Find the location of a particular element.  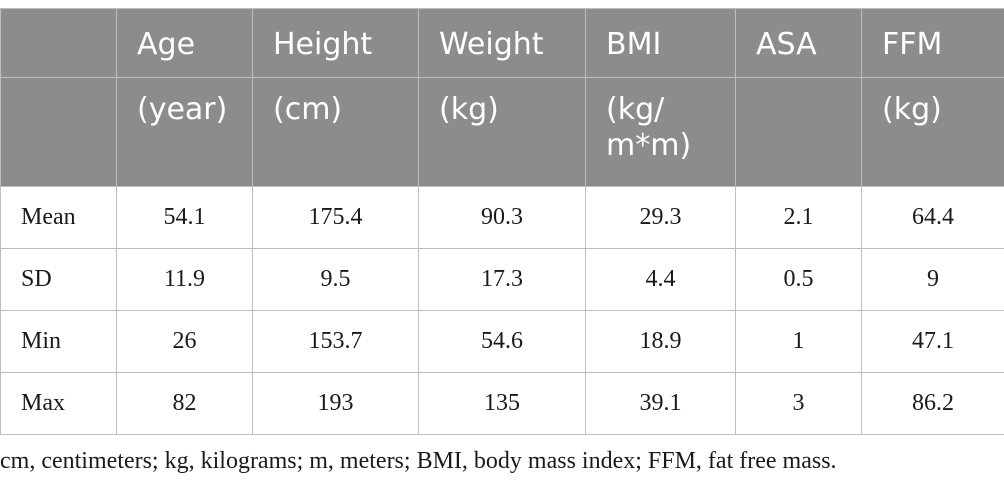

table-cell: 64.4 is located at coordinates (932, 217).